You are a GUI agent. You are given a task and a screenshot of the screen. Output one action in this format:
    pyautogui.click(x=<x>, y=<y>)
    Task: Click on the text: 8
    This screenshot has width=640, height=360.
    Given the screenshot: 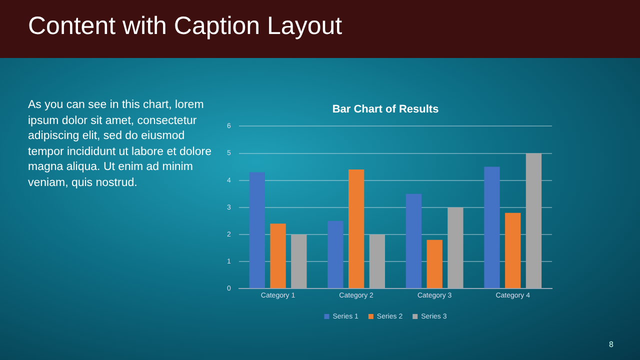 What is the action you would take?
    pyautogui.click(x=611, y=344)
    